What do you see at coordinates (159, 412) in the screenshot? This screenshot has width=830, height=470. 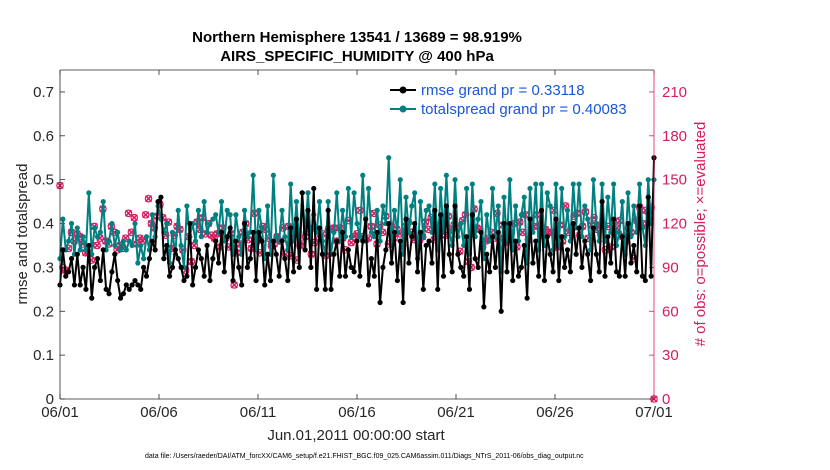 I see `x-tick-label: 06/06` at bounding box center [159, 412].